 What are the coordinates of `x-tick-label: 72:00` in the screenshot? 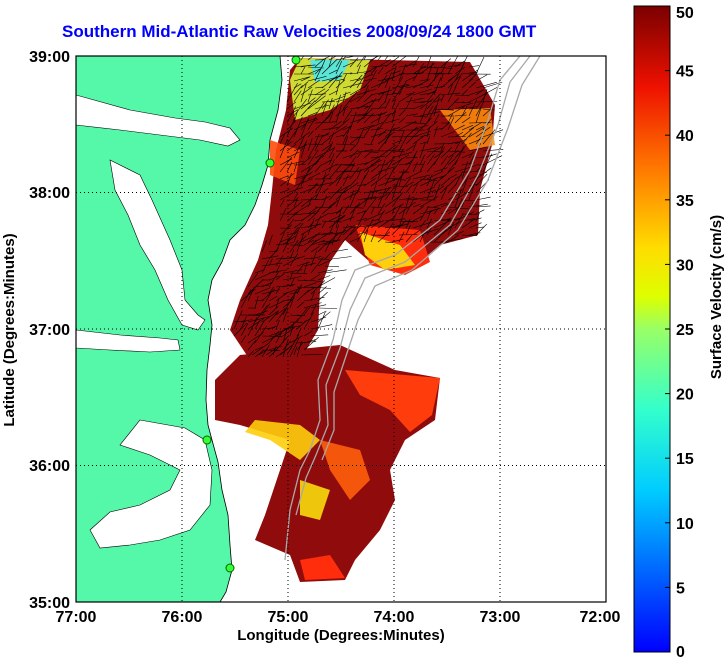 It's located at (600, 617).